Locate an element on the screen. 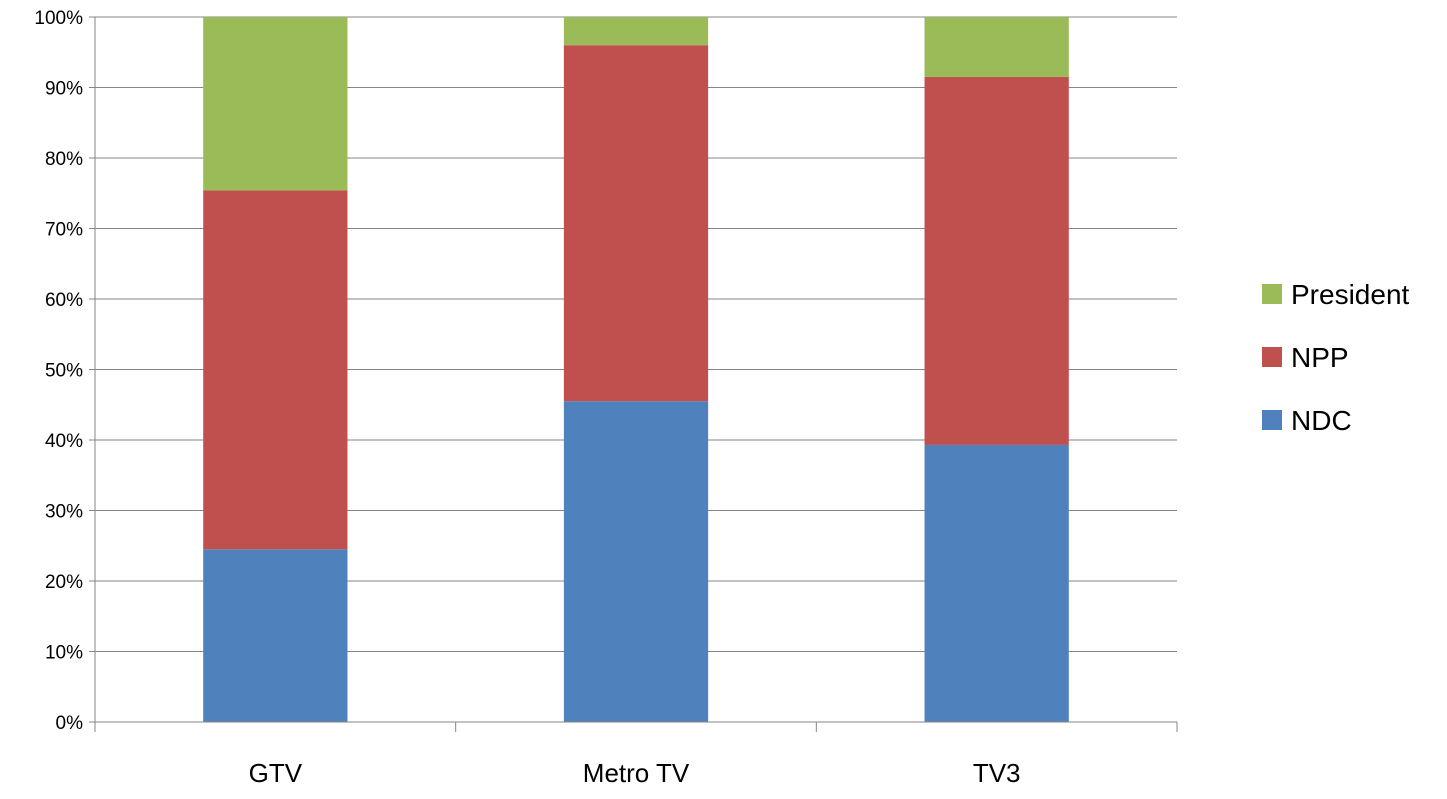  y-tick-label: 80% is located at coordinates (64, 159).